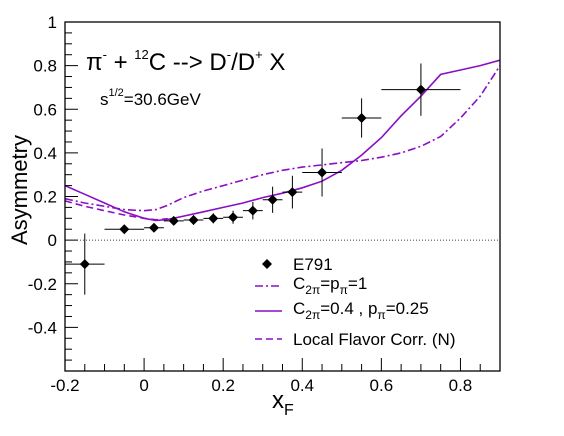  I want to click on y-tick-label: -0.4, so click(42, 327).